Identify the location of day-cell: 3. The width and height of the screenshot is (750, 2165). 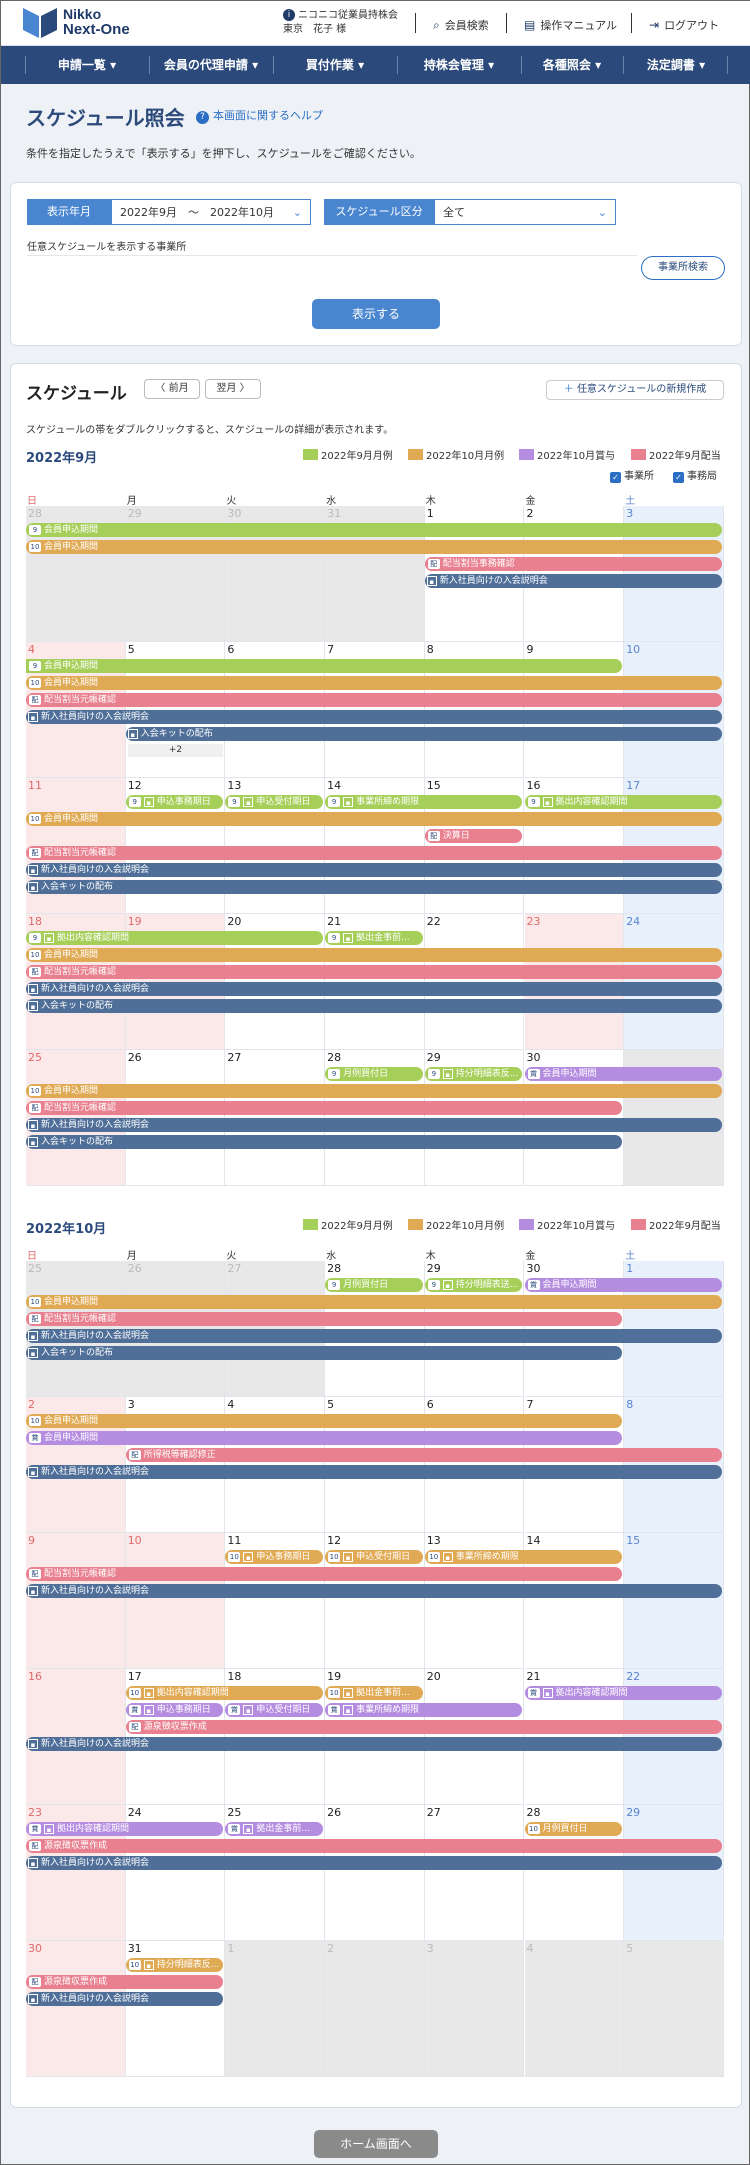
(474, 2009).